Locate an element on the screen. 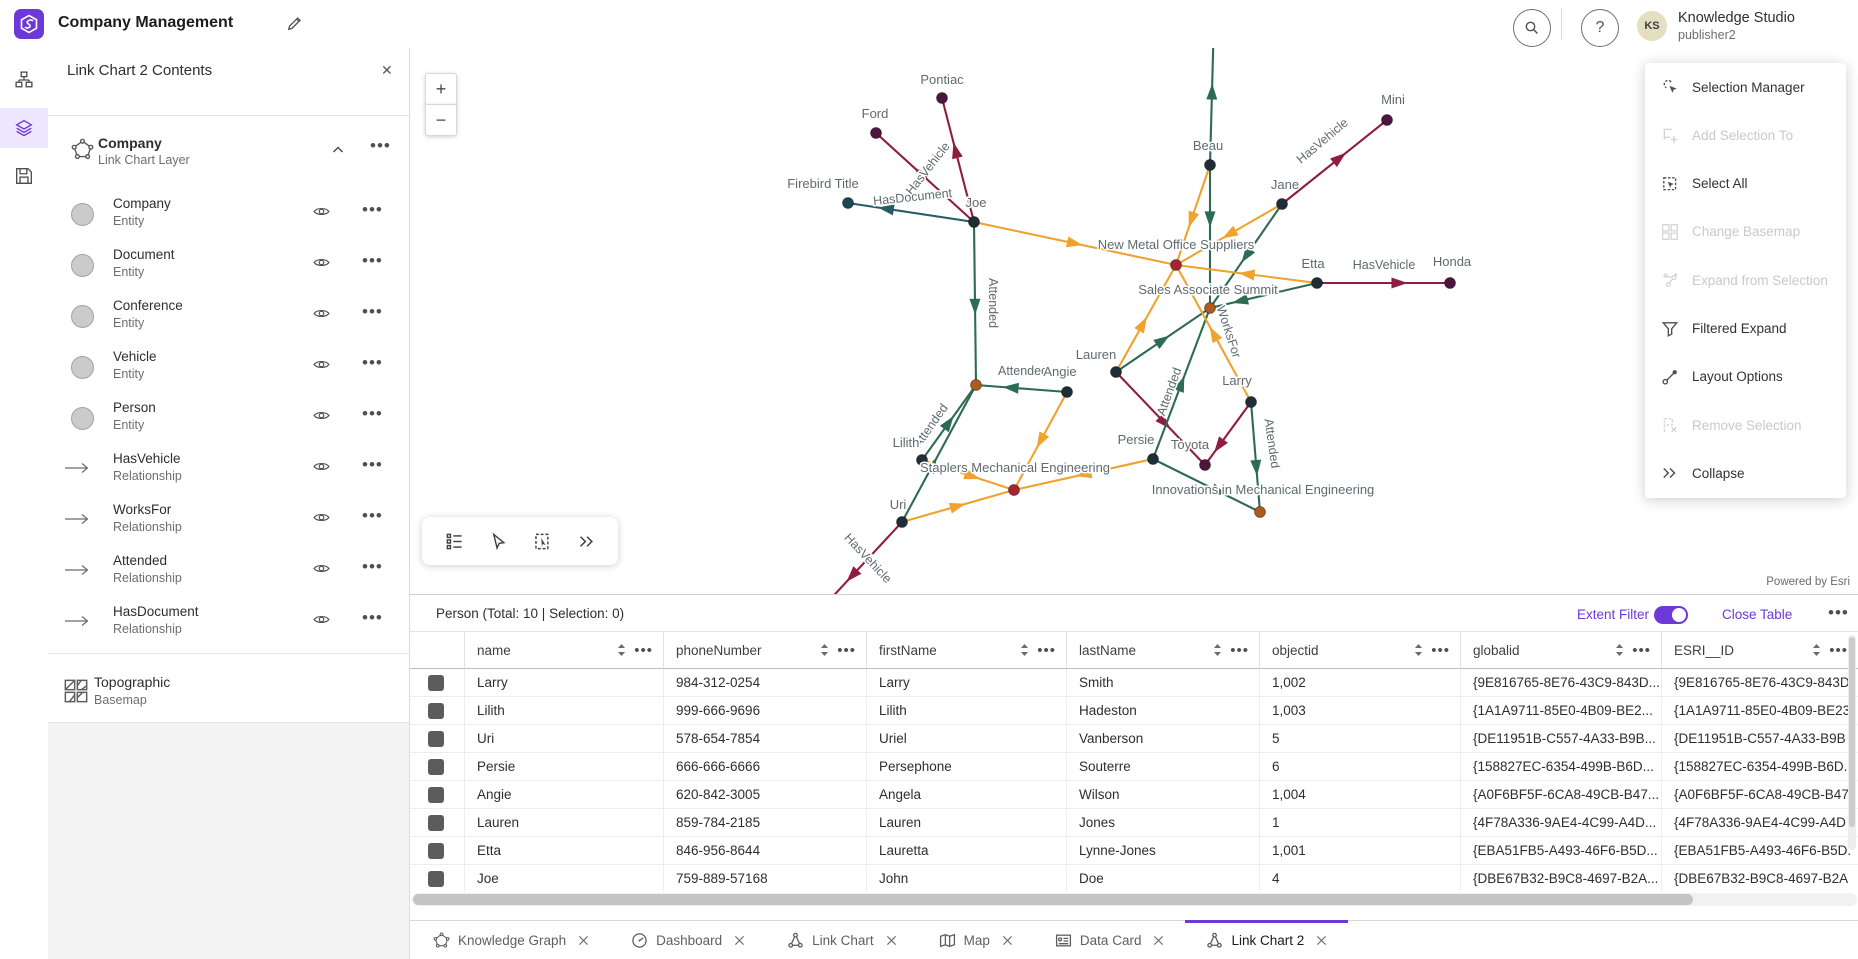 Image resolution: width=1858 pixels, height=959 pixels. pointer-icon is located at coordinates (498, 541).